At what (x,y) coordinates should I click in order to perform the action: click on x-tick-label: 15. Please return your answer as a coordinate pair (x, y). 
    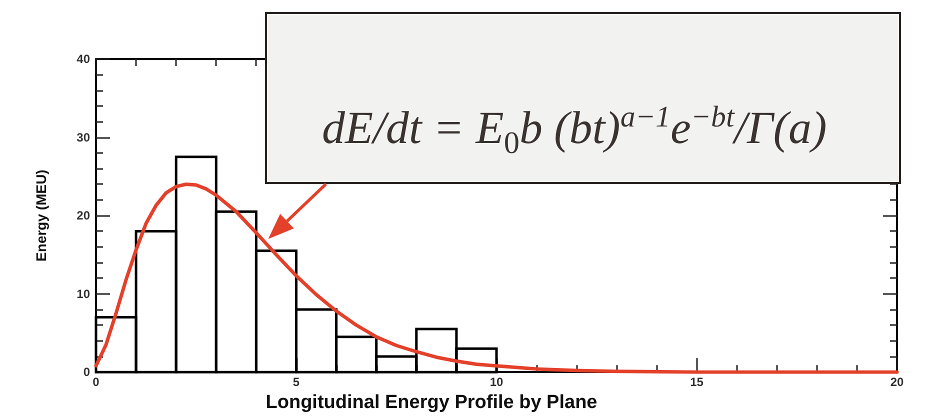
    Looking at the image, I should click on (697, 382).